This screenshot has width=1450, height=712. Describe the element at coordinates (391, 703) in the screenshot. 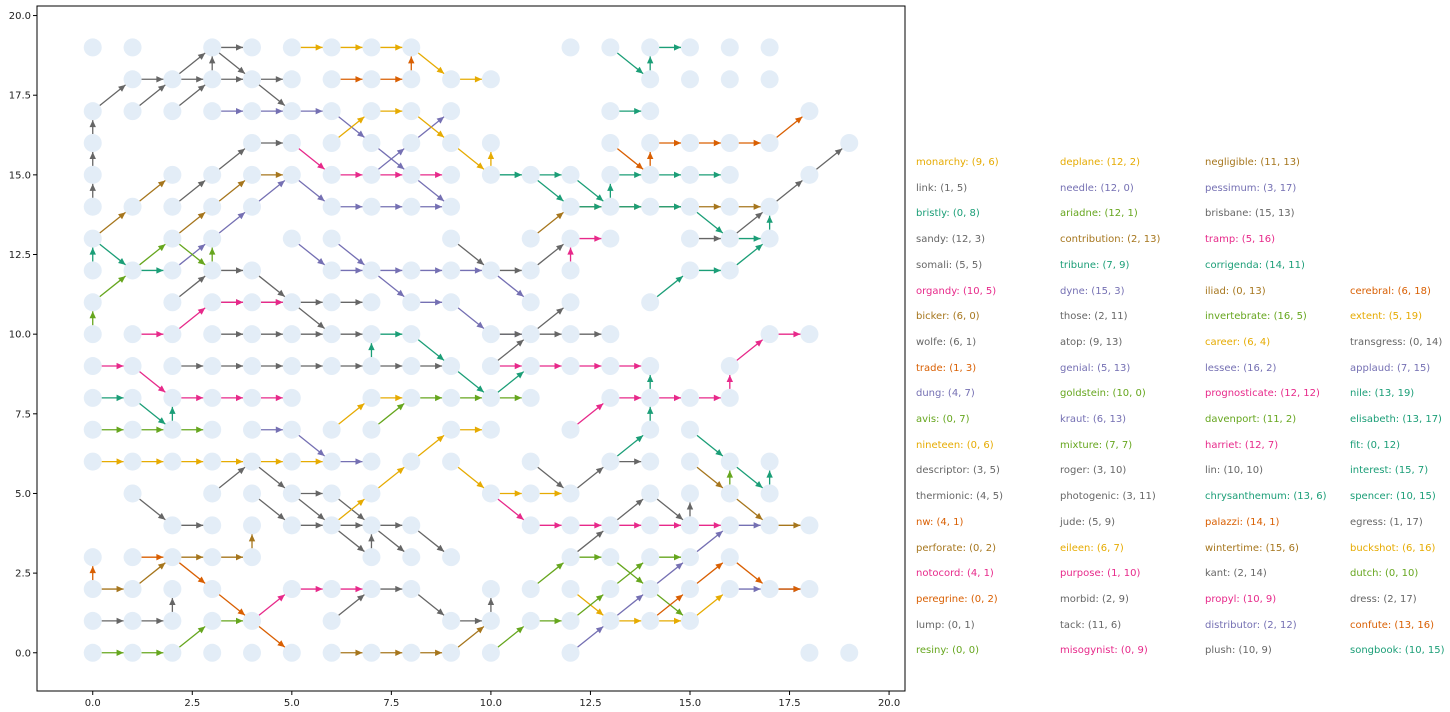

I see `x-tick-label: 7.5` at that location.